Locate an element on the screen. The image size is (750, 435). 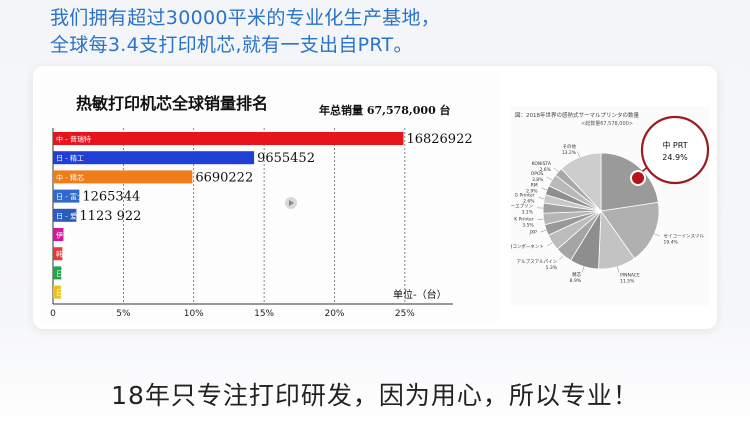
bar-value-label: 6690222 is located at coordinates (224, 177).